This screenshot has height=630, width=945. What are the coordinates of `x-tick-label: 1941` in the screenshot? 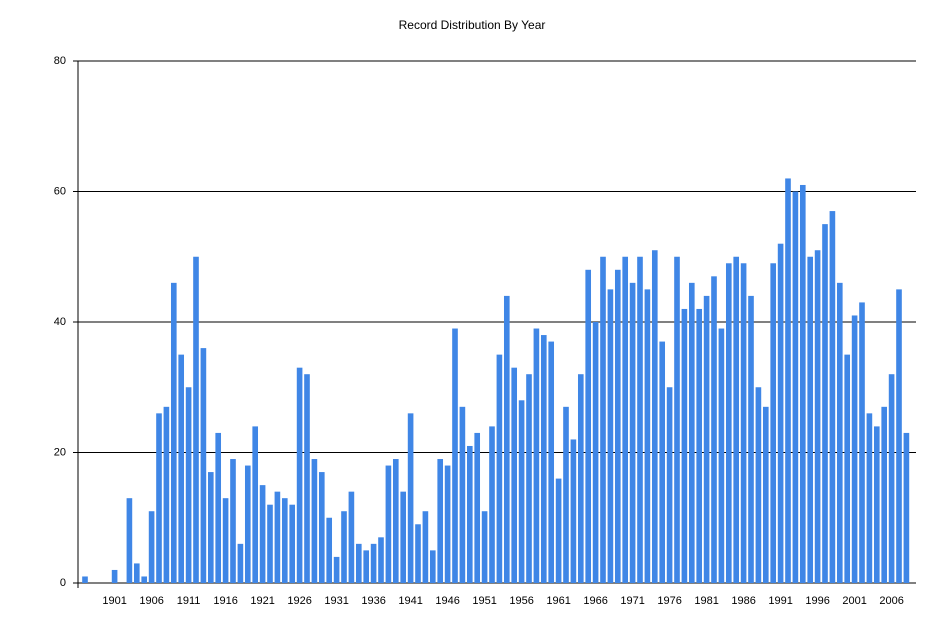 It's located at (410, 601).